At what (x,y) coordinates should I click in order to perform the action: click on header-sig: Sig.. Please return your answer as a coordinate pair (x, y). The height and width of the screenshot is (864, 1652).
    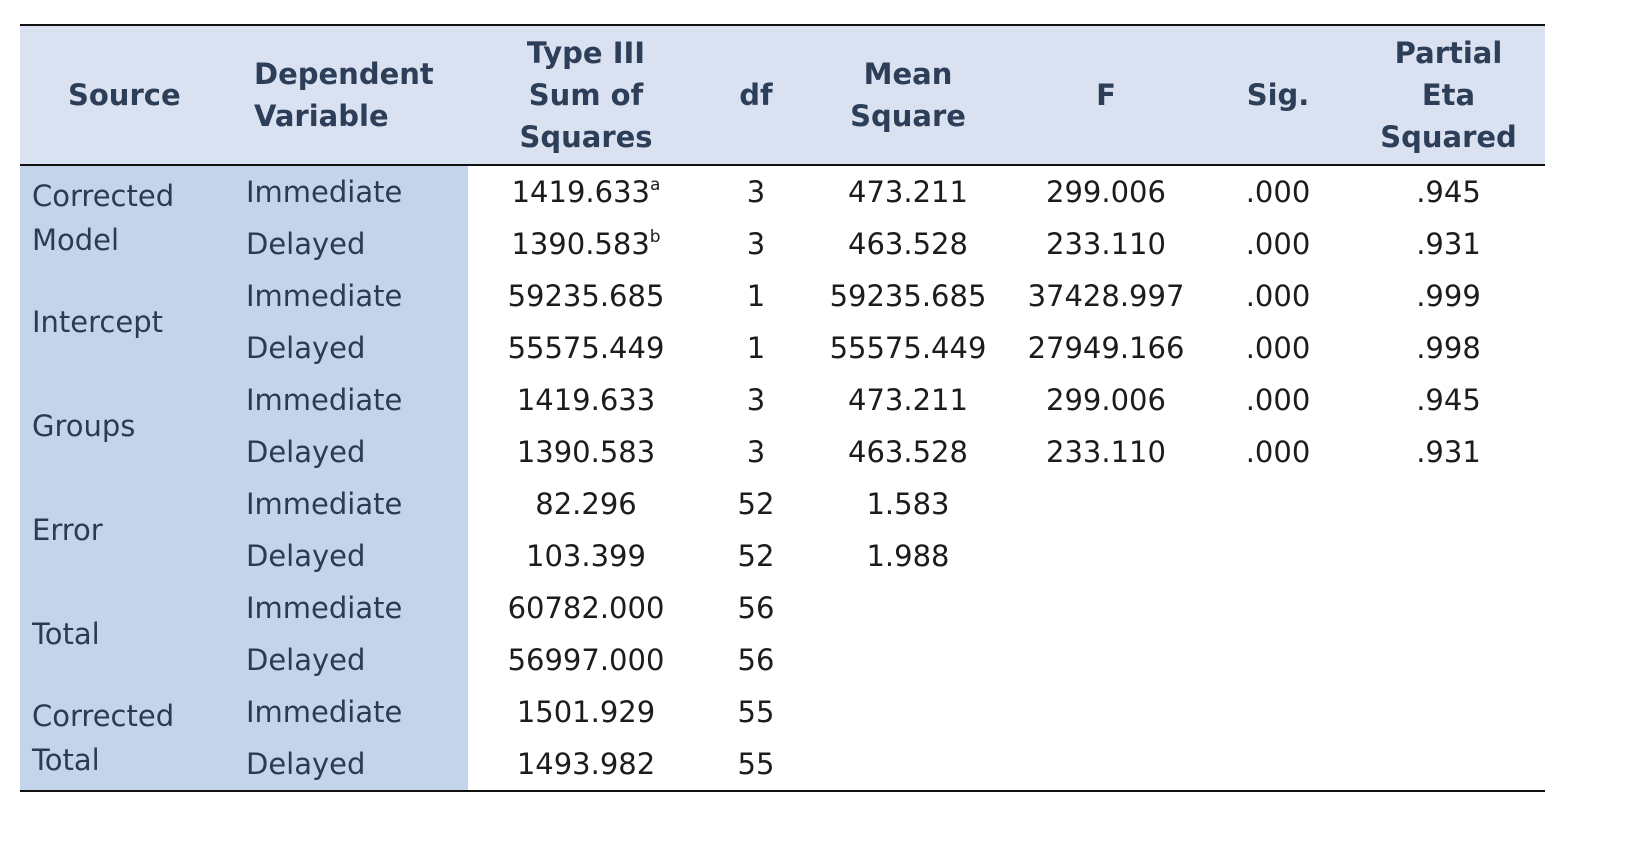
    Looking at the image, I should click on (1278, 95).